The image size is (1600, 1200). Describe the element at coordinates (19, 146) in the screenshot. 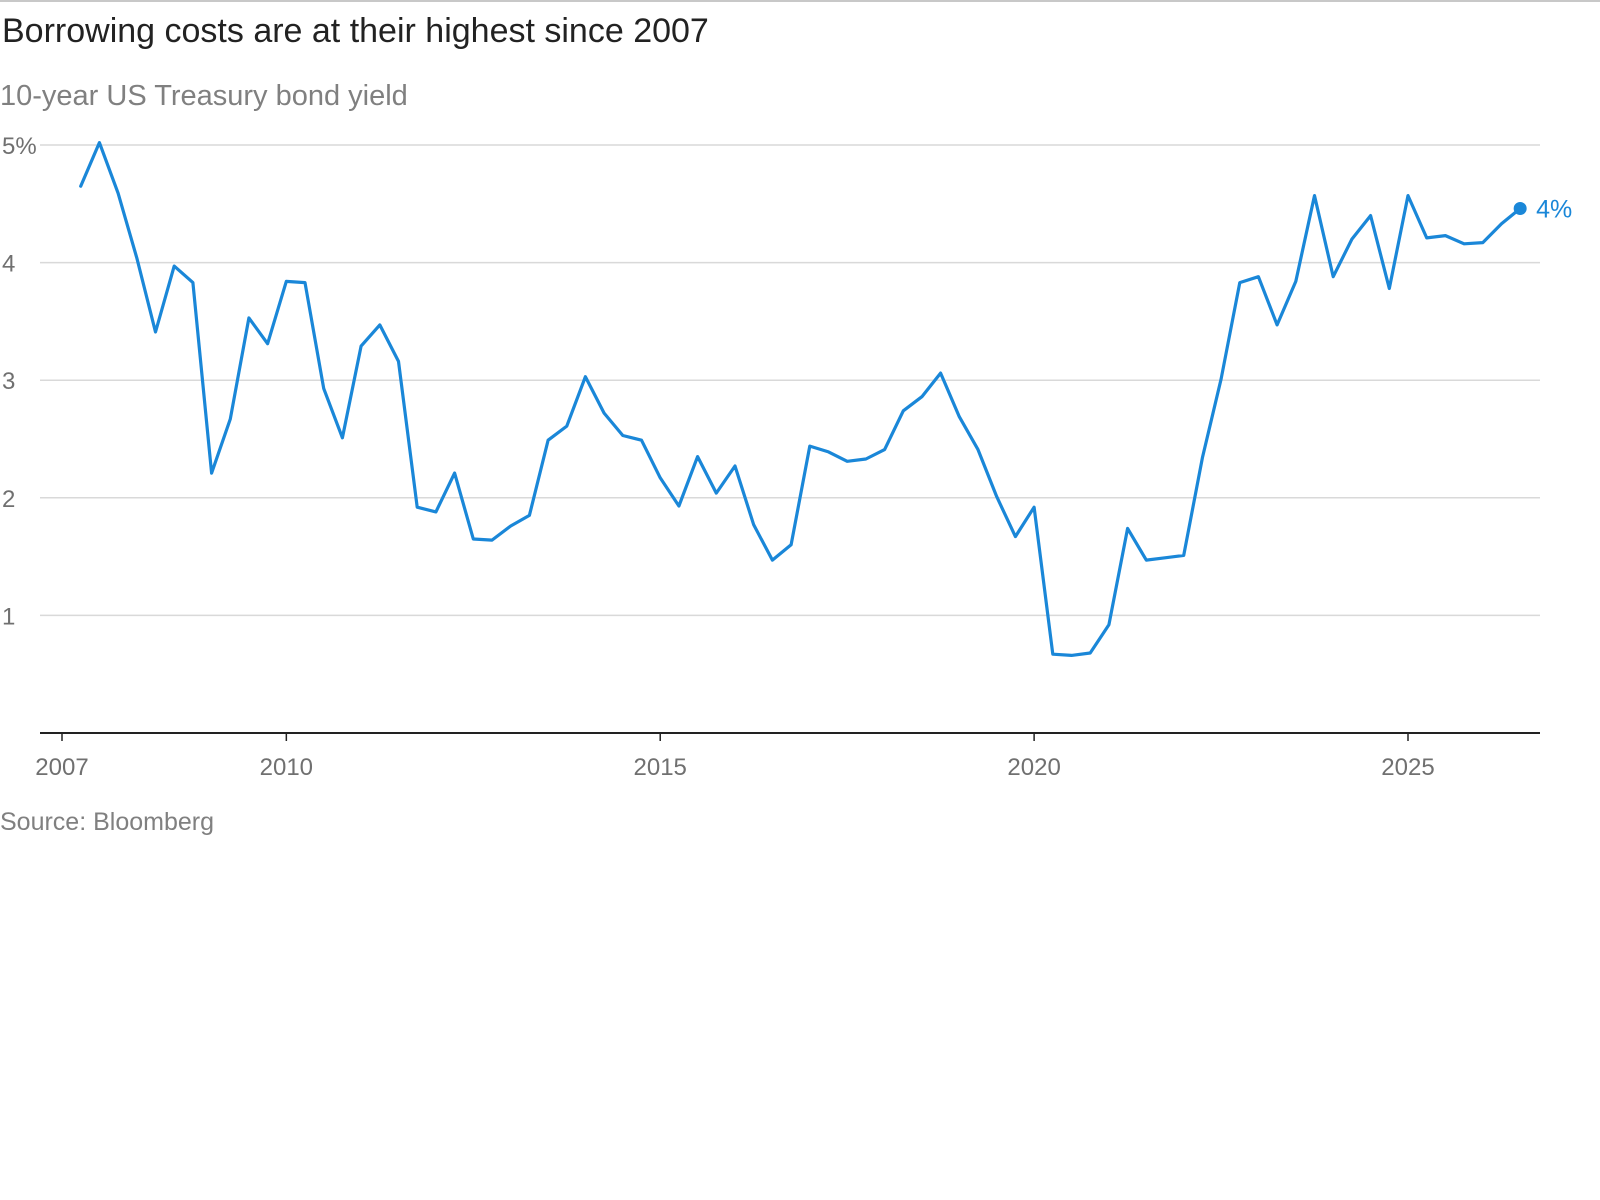

I see `y-tick-label: 5%` at that location.